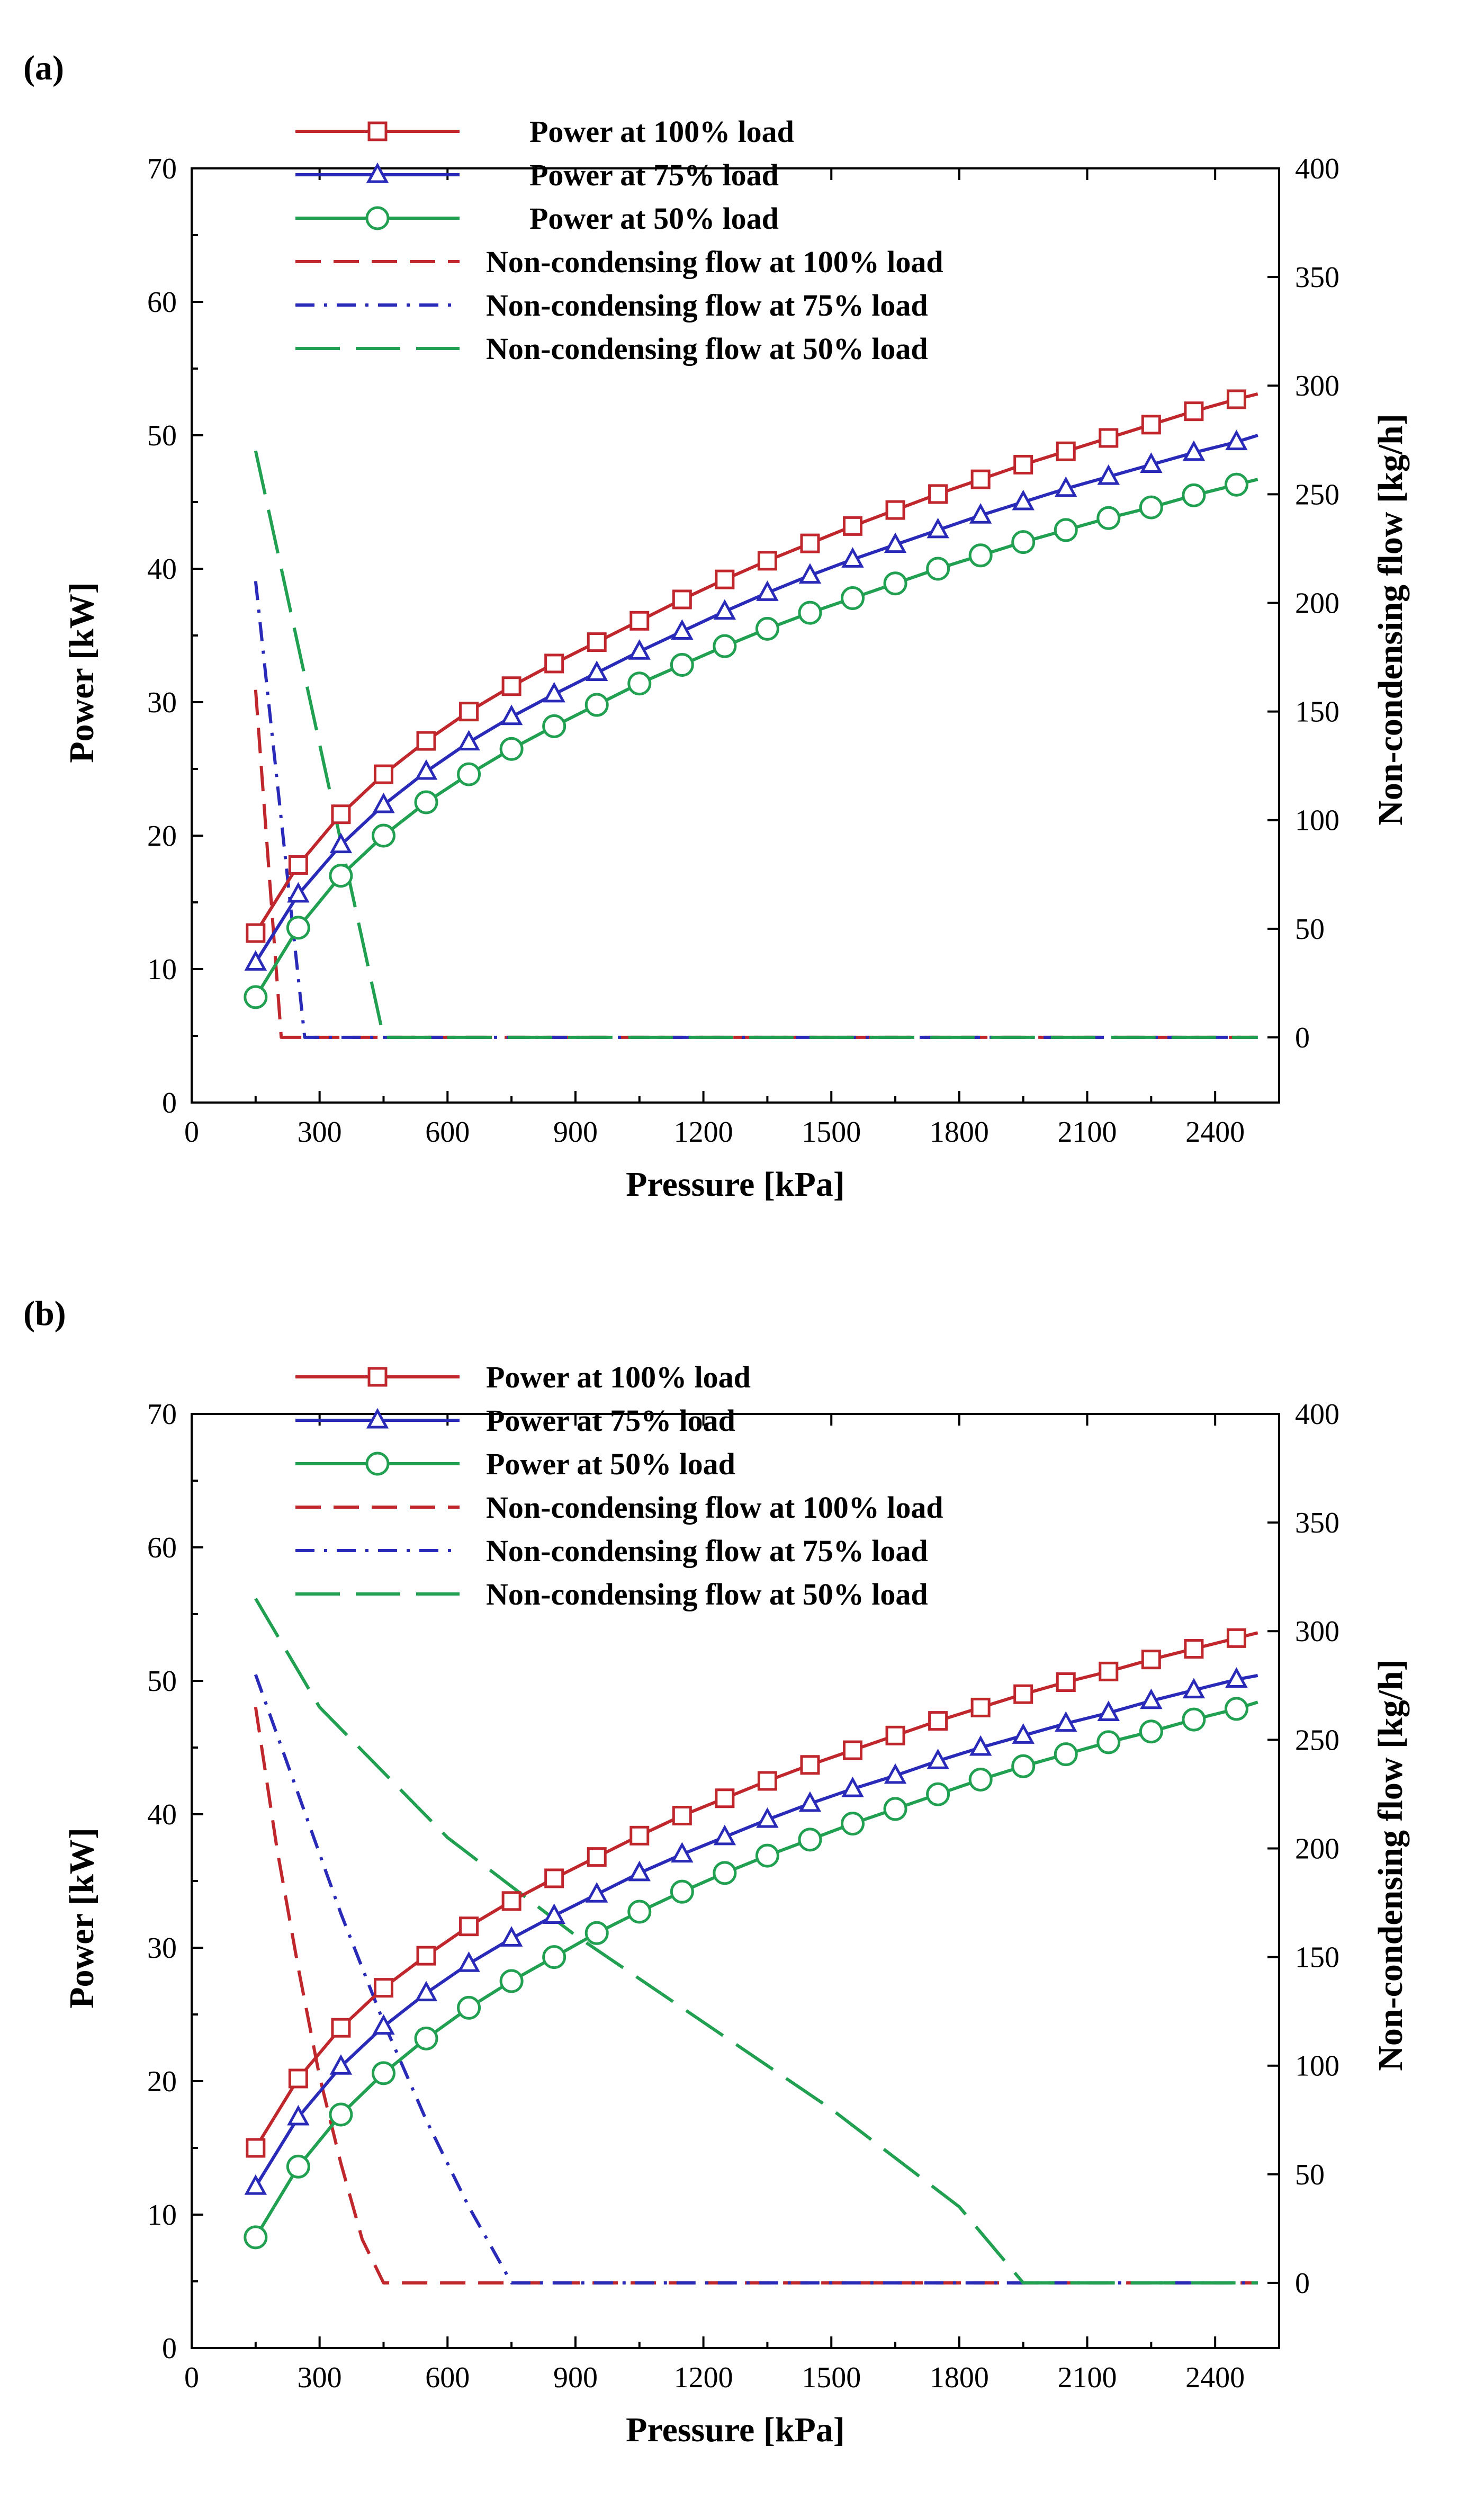  I want to click on legend-label: Non-condensing flow at 75% load, so click(707, 1551).